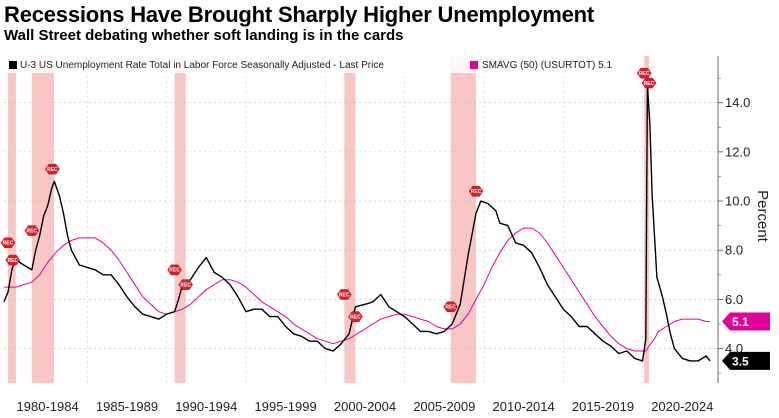 Image resolution: width=779 pixels, height=418 pixels. What do you see at coordinates (762, 216) in the screenshot?
I see `y-axis-label: Percent` at bounding box center [762, 216].